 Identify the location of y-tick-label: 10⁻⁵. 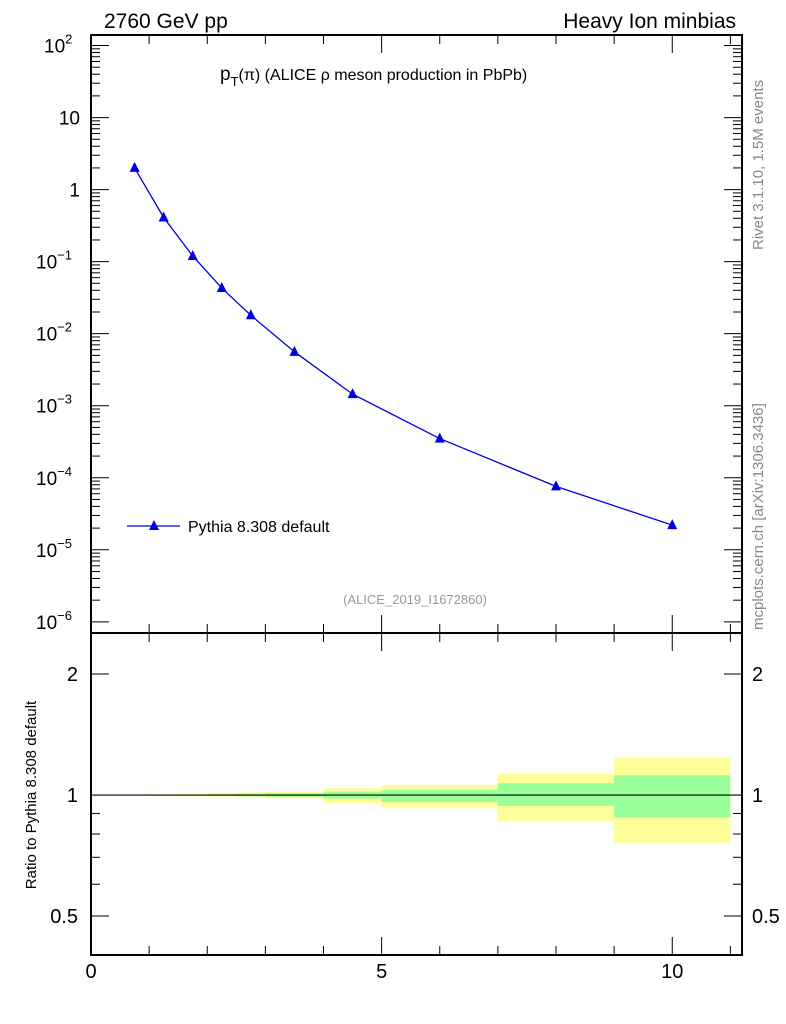
(54, 549).